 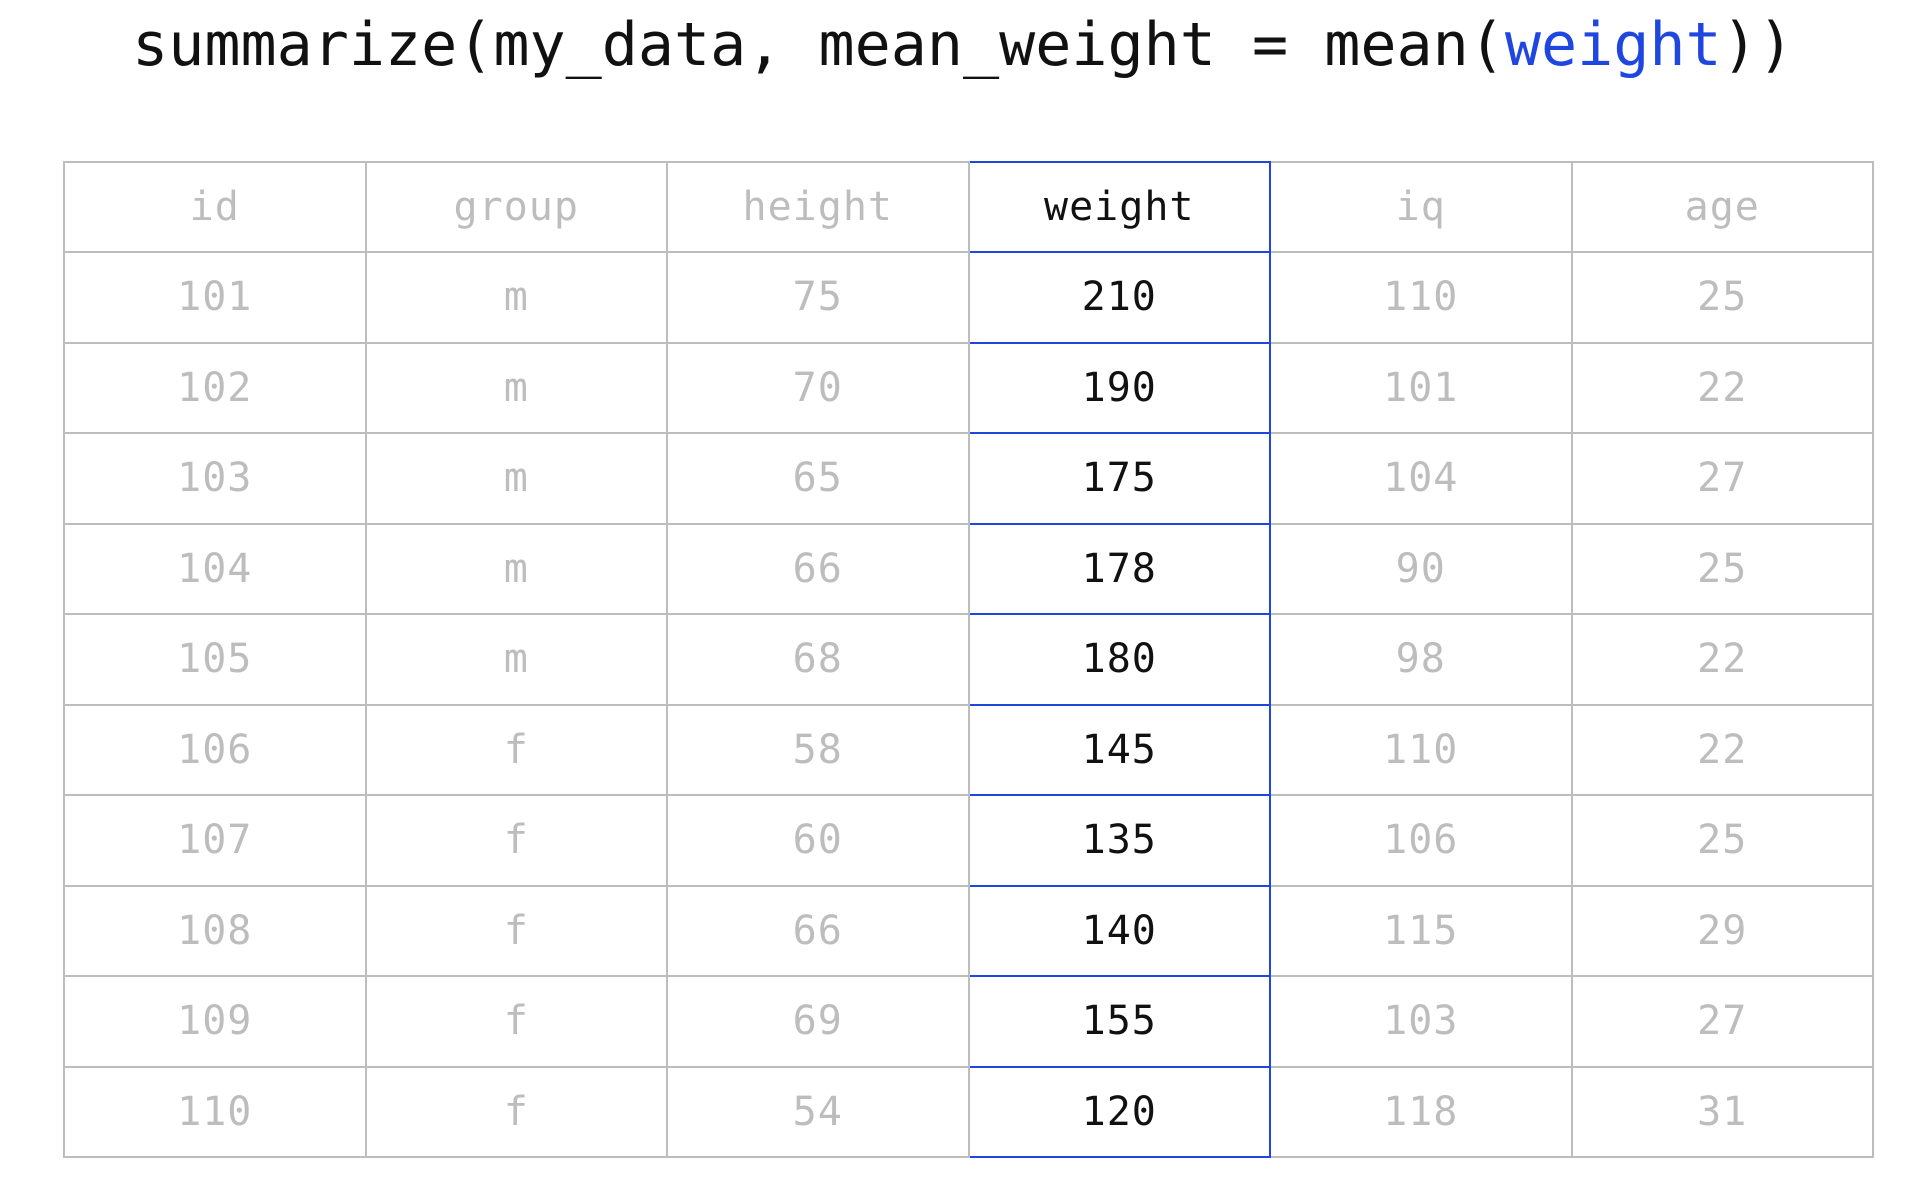 I want to click on column-header-weight: weight, so click(x=1119, y=207).